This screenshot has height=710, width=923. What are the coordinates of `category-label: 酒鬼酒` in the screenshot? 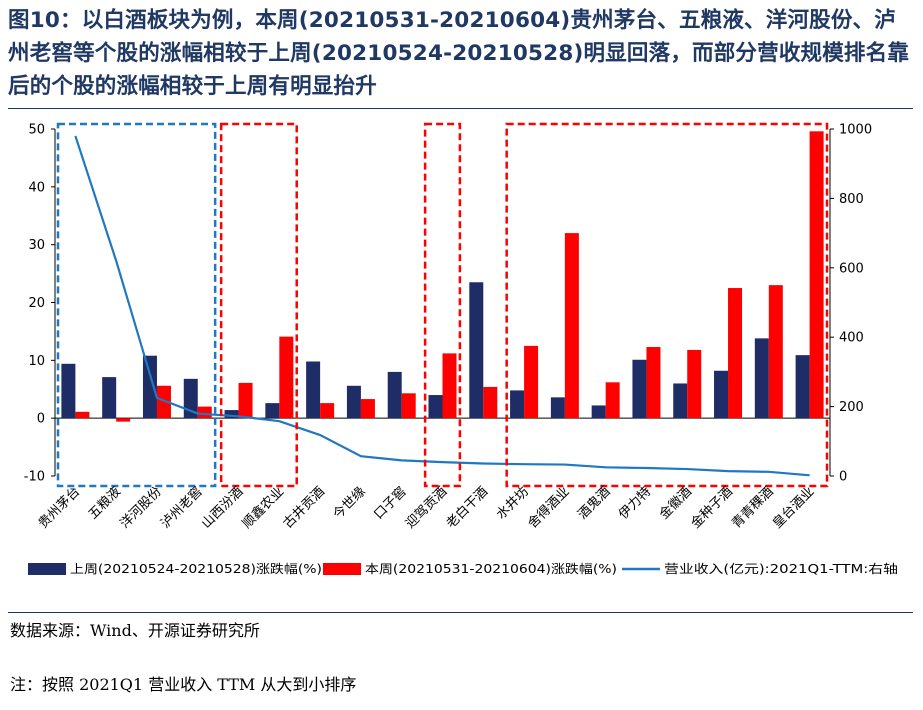 It's located at (594, 503).